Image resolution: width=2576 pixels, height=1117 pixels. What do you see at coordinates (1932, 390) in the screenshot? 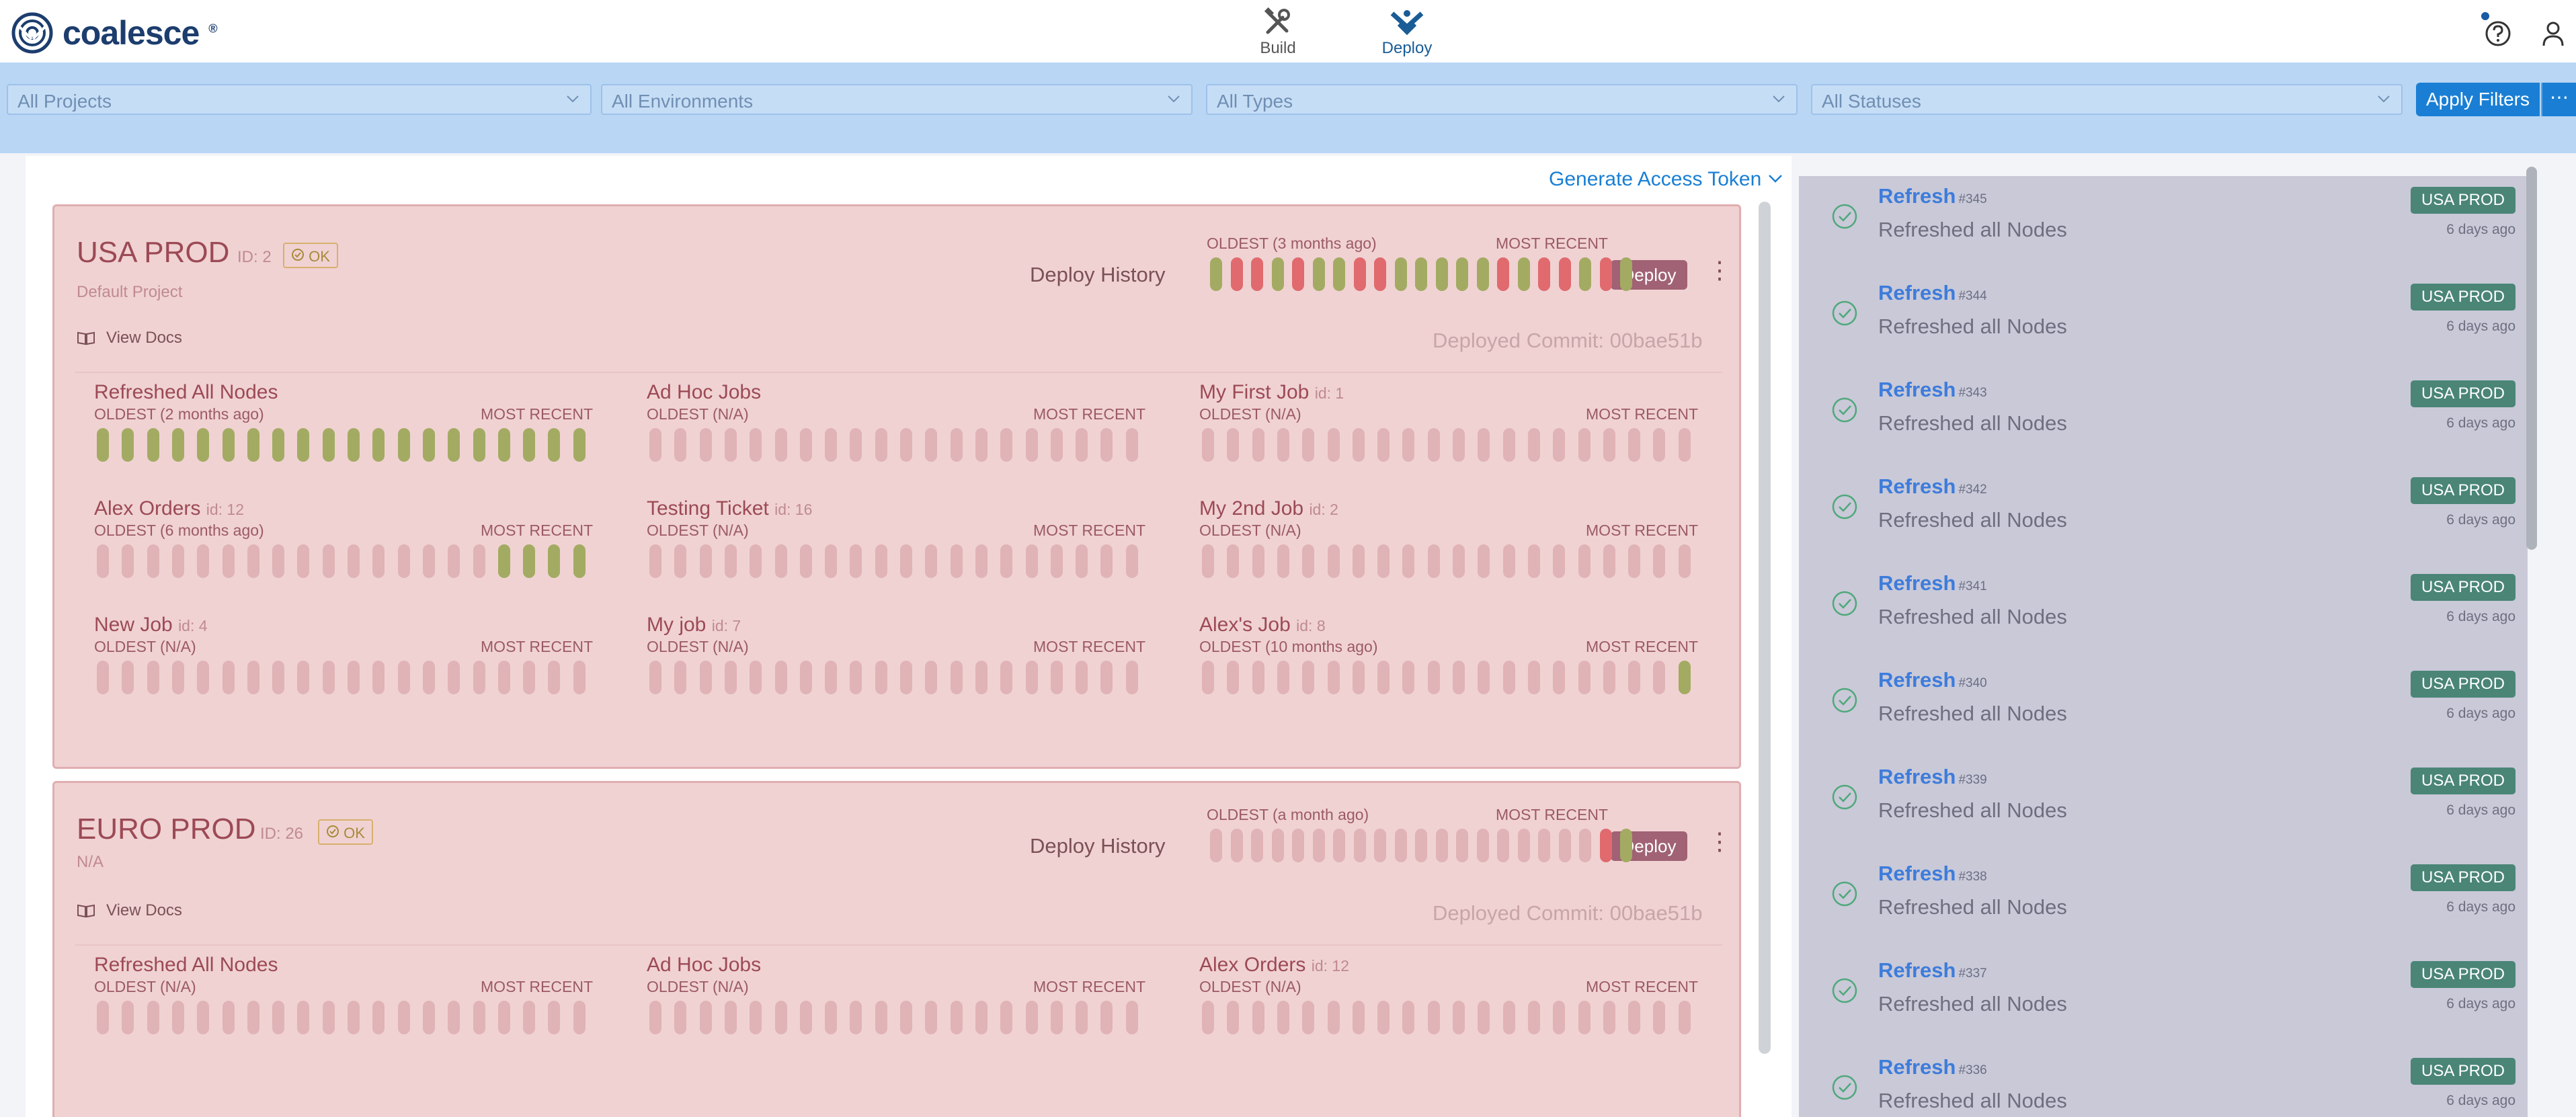
I see `run-title-link: Refresh #343` at bounding box center [1932, 390].